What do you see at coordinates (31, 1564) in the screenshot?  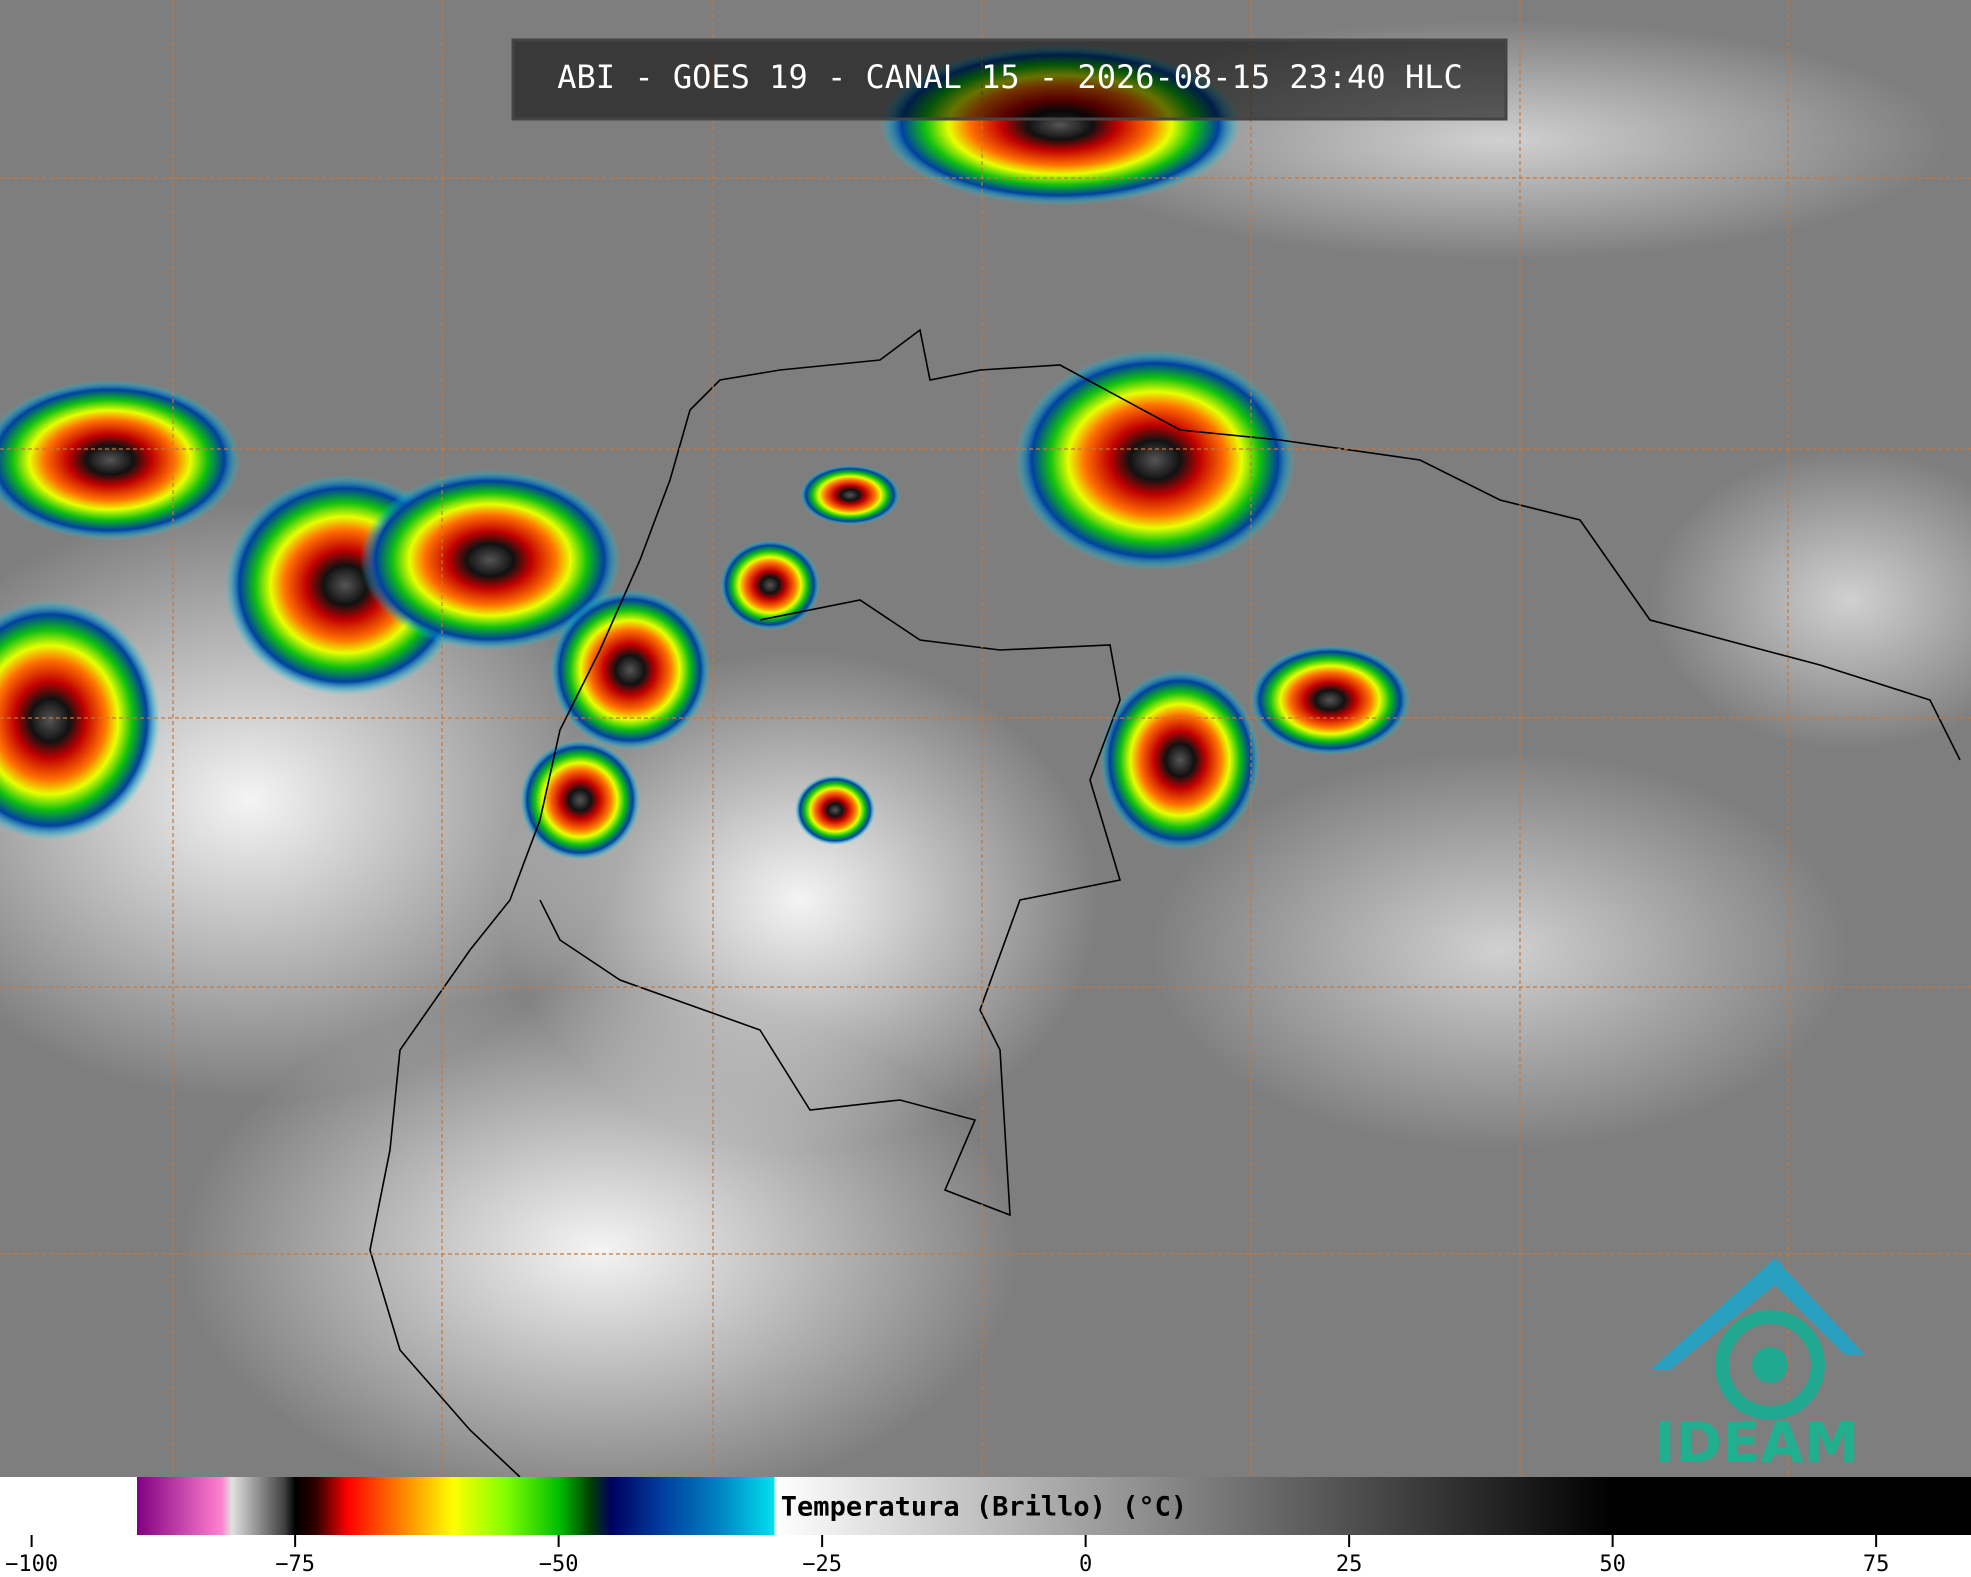 I see `tick-label: −100` at bounding box center [31, 1564].